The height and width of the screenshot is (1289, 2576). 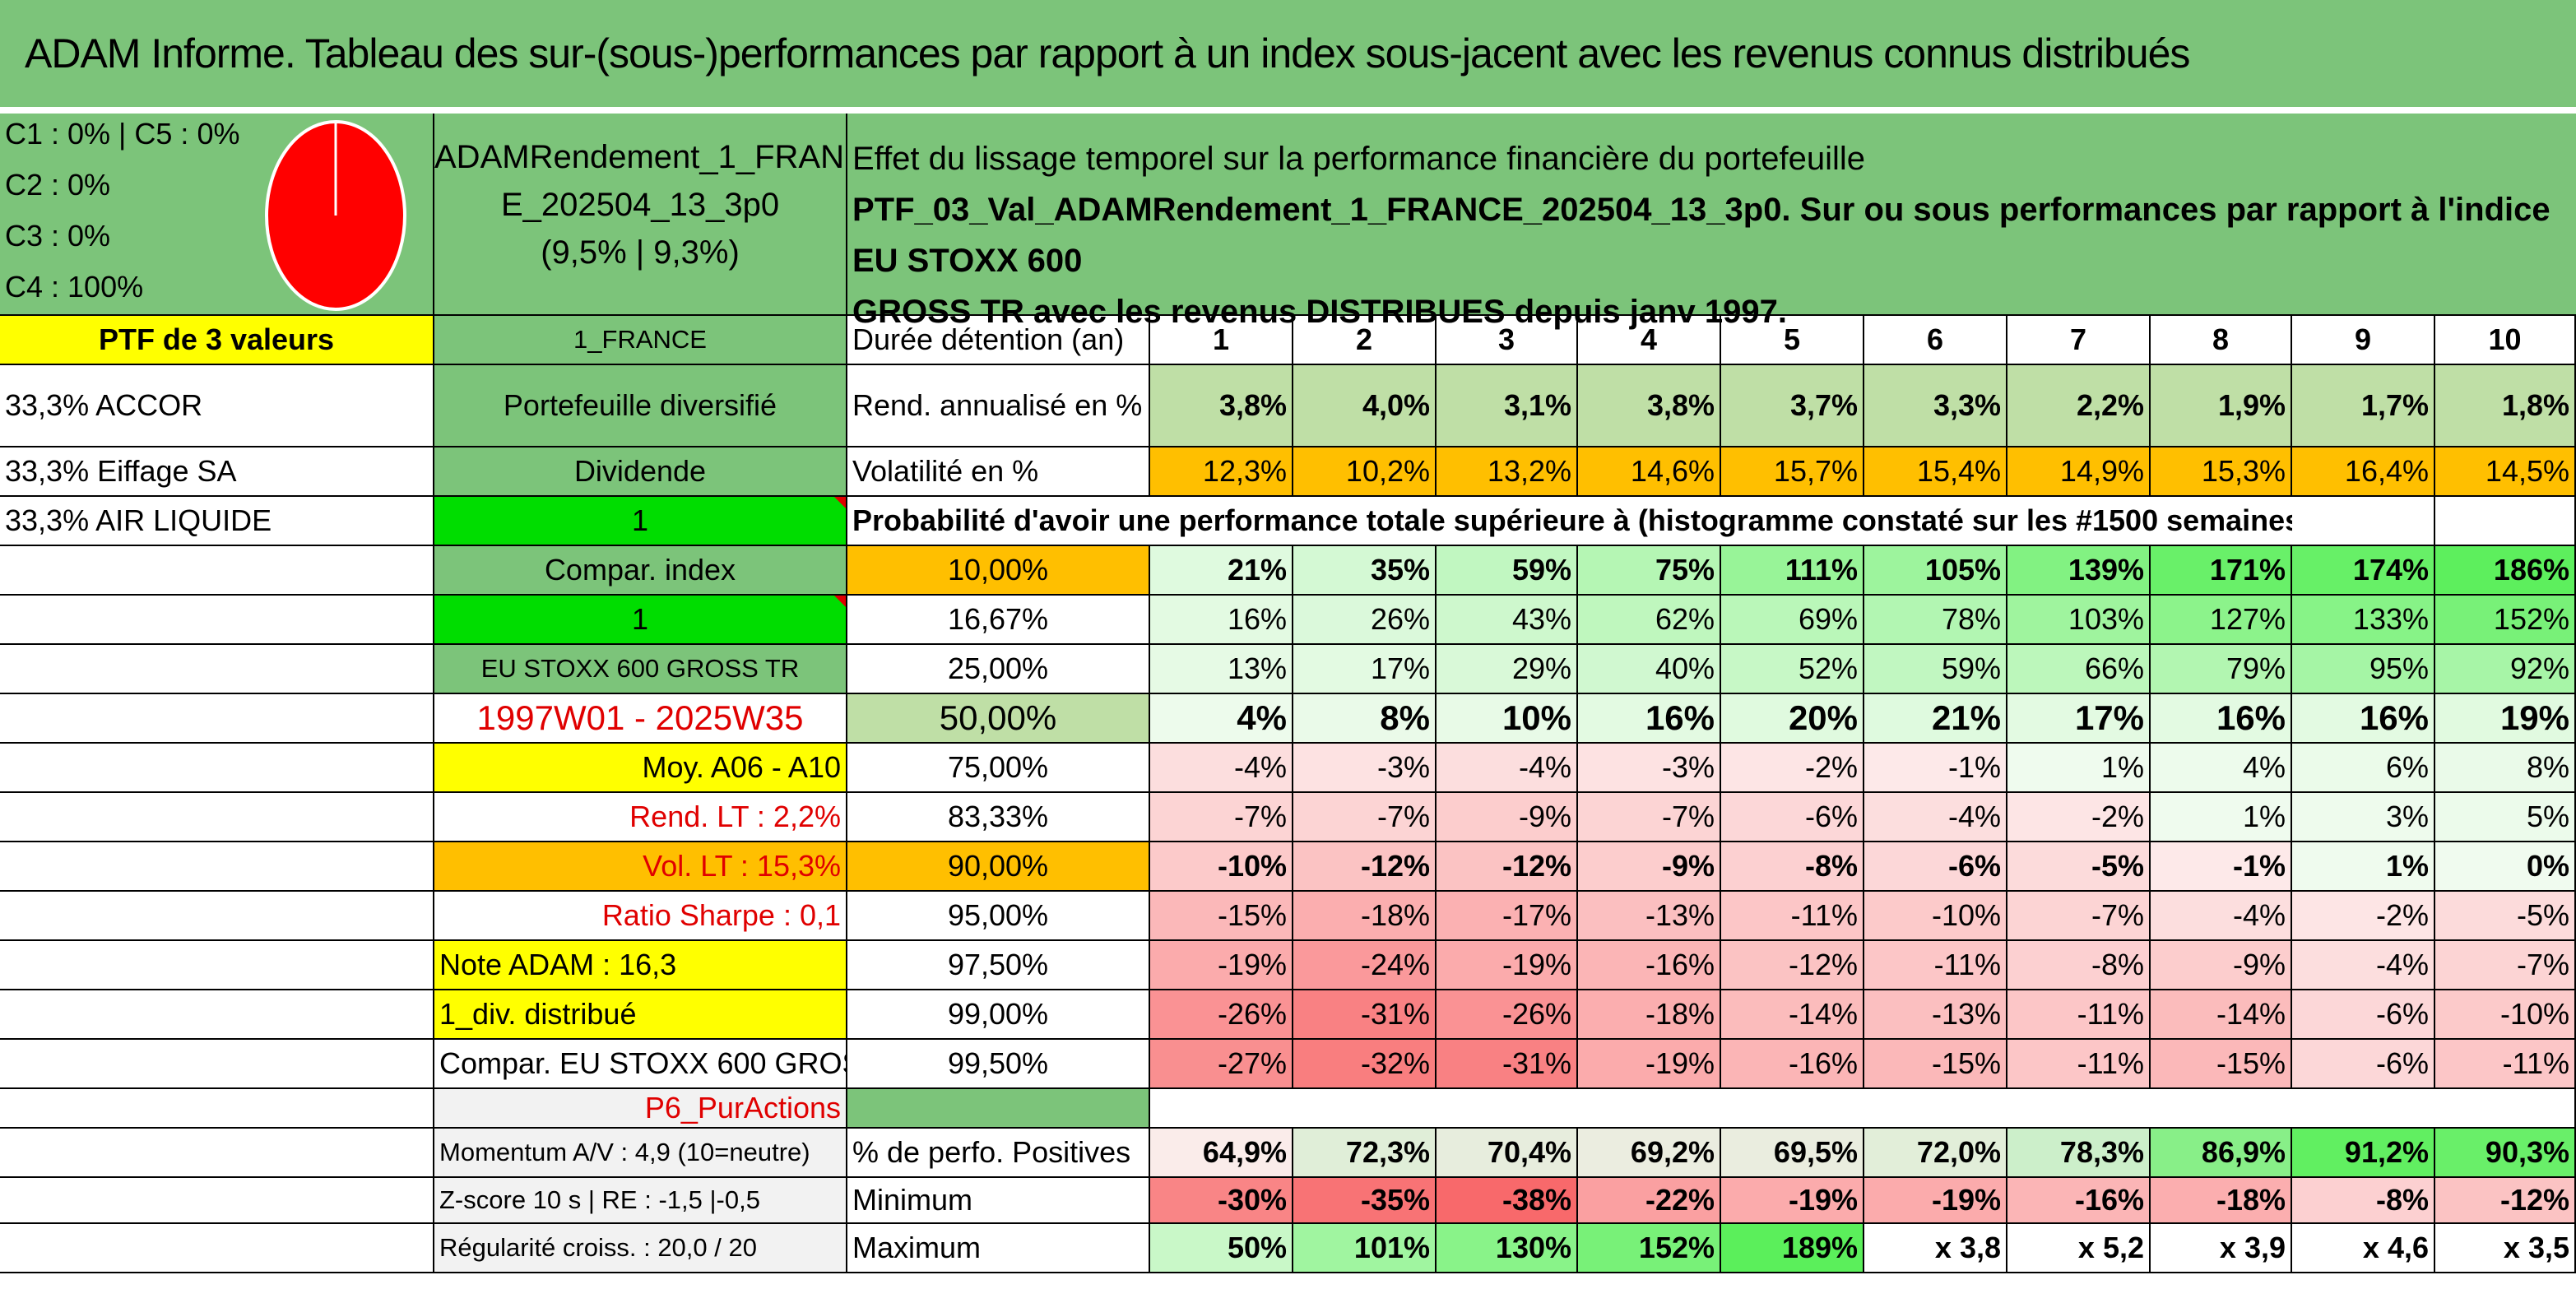 What do you see at coordinates (2363, 669) in the screenshot?
I see `quantile-value: 95%` at bounding box center [2363, 669].